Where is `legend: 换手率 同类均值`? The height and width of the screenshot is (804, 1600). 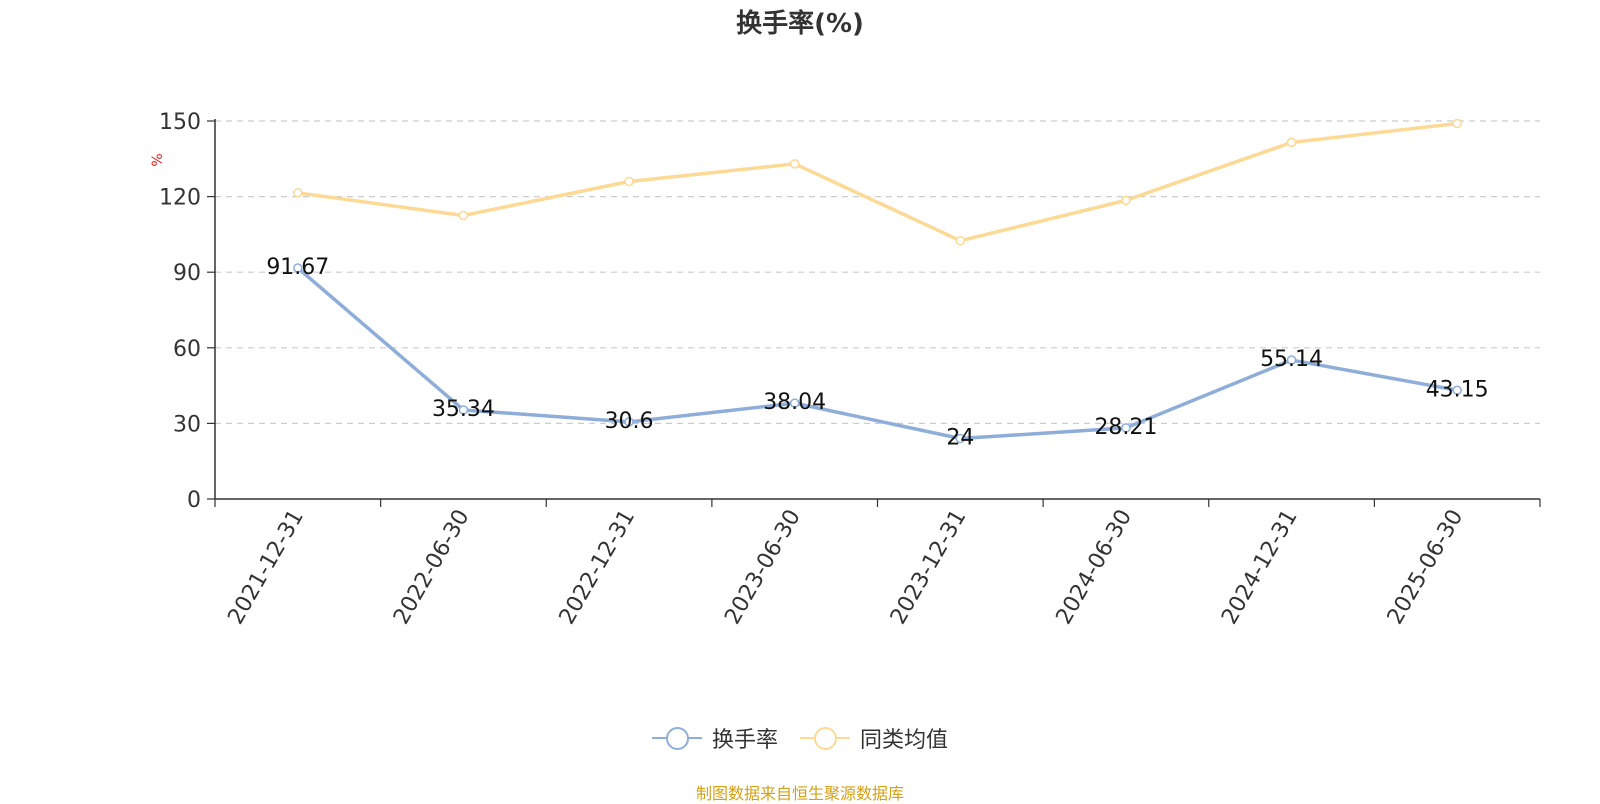
legend: 换手率 同类均值 is located at coordinates (800, 738).